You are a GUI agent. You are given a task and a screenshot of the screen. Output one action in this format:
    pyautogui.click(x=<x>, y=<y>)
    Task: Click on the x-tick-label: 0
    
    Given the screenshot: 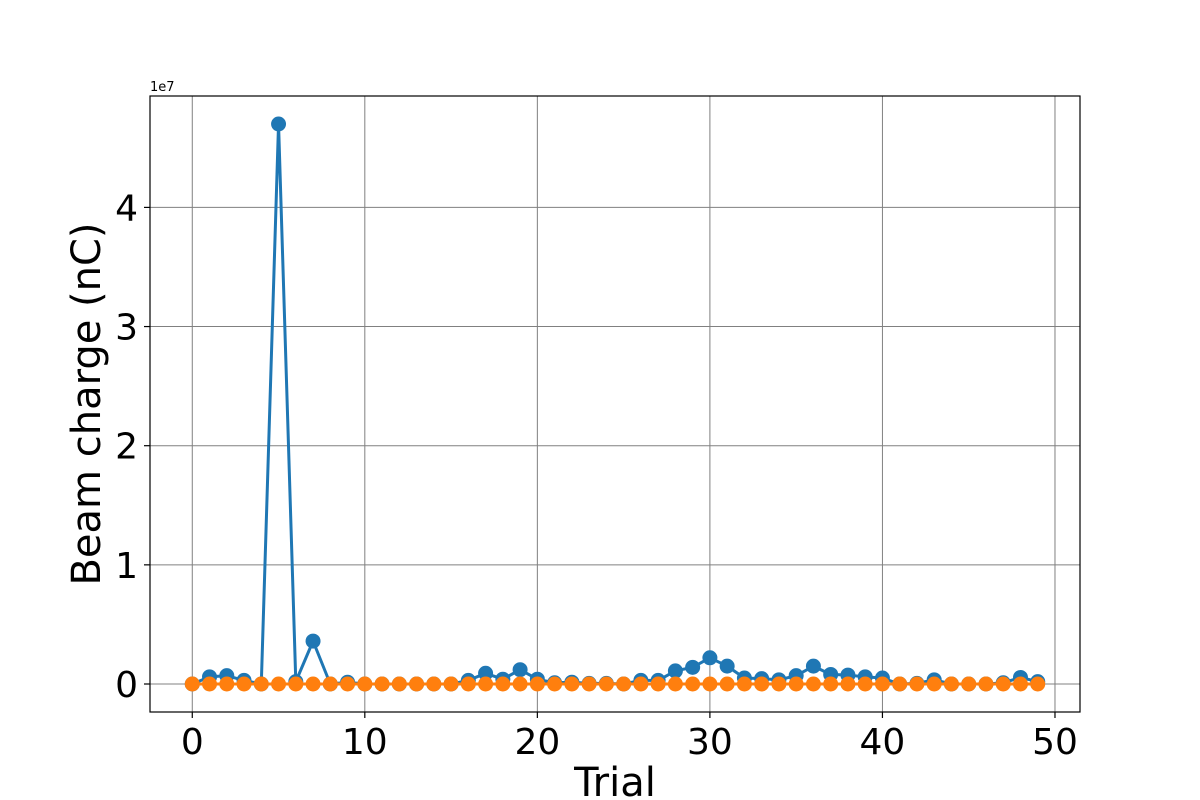 What is the action you would take?
    pyautogui.click(x=192, y=742)
    